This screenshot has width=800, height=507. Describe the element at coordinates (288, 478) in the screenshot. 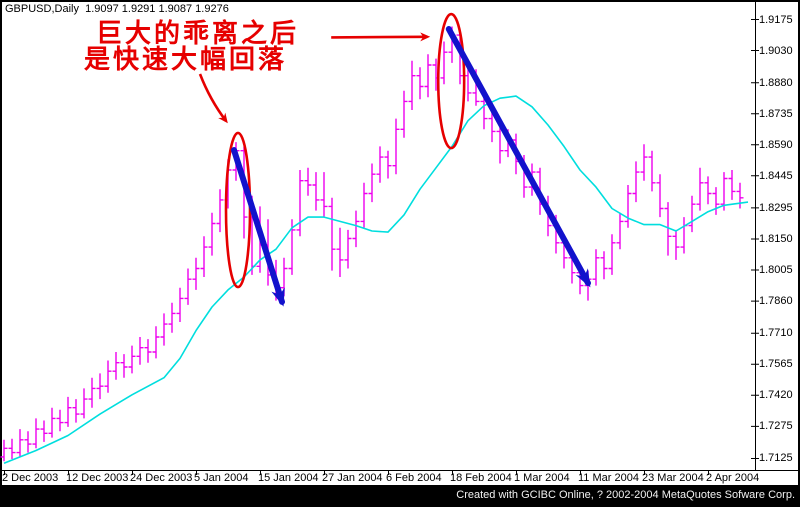

I see `date-tick-label: 15 Jan 2004` at that location.